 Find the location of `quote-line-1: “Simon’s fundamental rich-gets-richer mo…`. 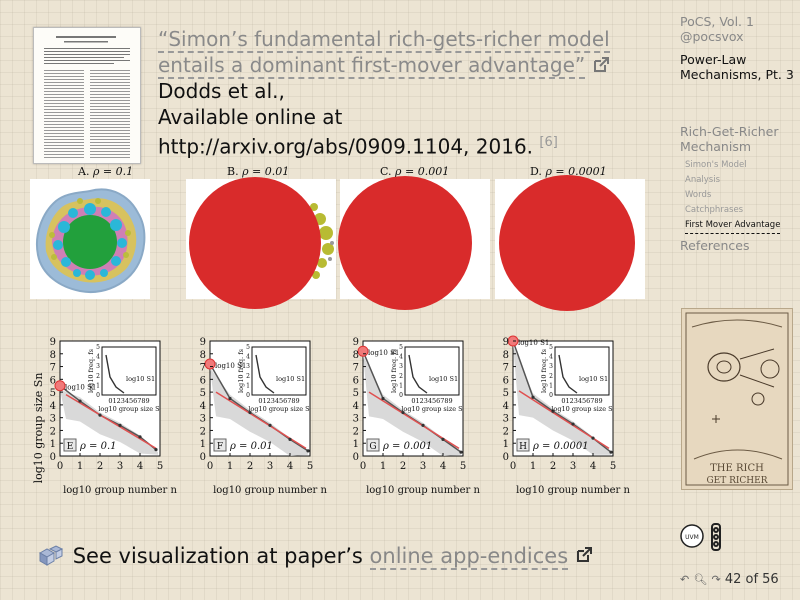

quote-line-1: “Simon’s fundamental rich-gets-richer mo… is located at coordinates (384, 40).